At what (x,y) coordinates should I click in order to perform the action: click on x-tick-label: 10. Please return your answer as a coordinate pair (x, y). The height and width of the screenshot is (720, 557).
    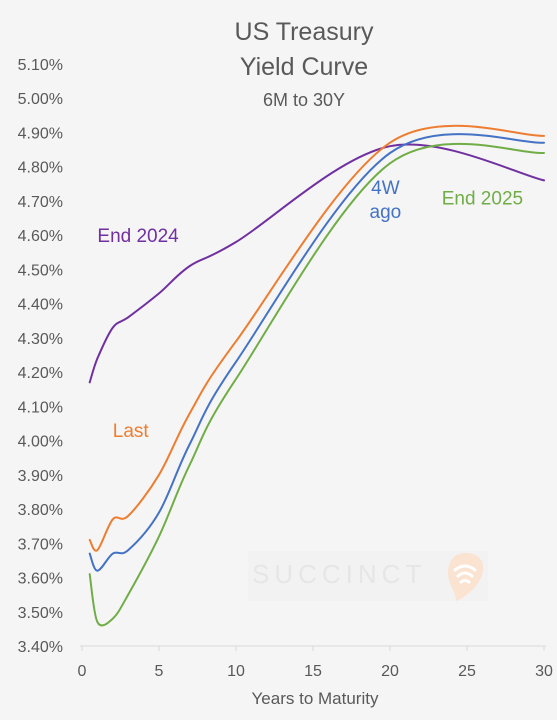
    Looking at the image, I should click on (236, 671).